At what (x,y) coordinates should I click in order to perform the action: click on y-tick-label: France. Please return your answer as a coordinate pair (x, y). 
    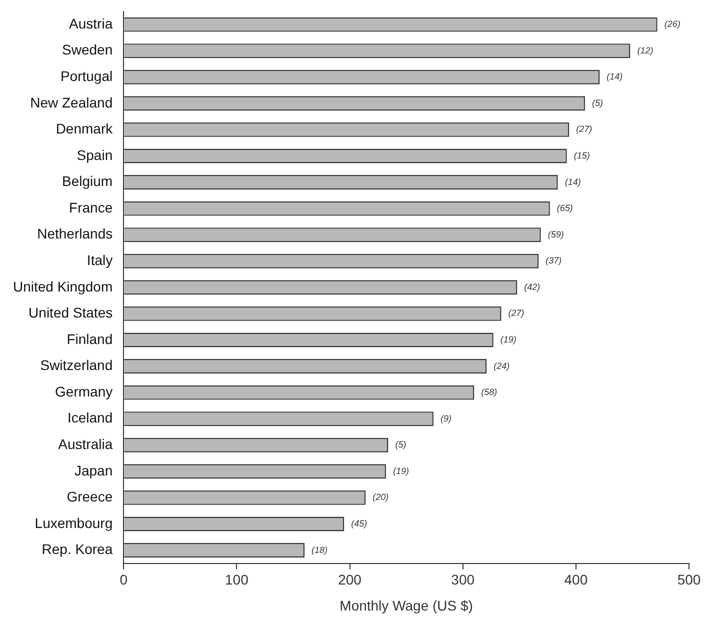
    Looking at the image, I should click on (91, 207).